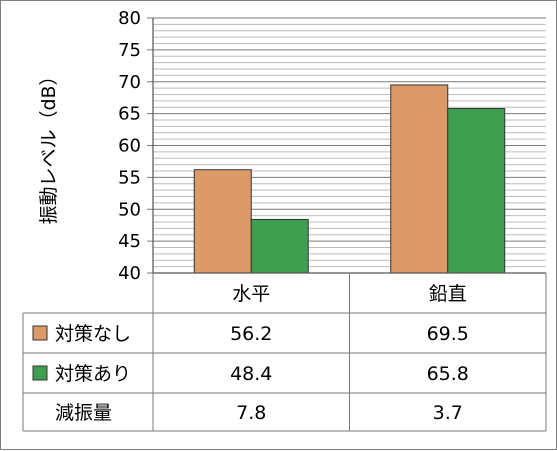 This screenshot has width=557, height=451. What do you see at coordinates (49, 145) in the screenshot?
I see `y-axis-title: 振動レベル（dB）` at bounding box center [49, 145].